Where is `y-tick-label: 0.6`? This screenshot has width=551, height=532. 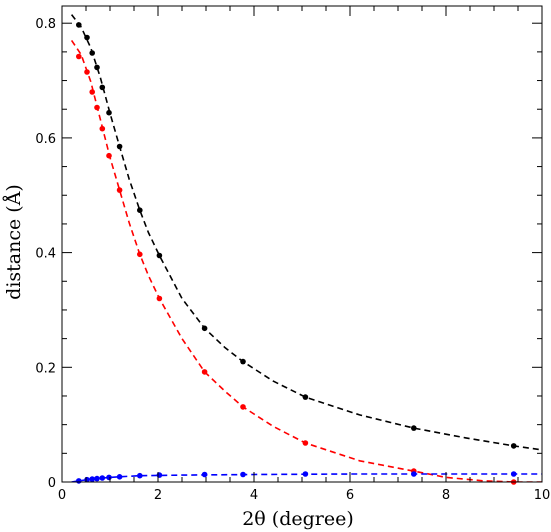 y-tick-label: 0.6 is located at coordinates (45, 139).